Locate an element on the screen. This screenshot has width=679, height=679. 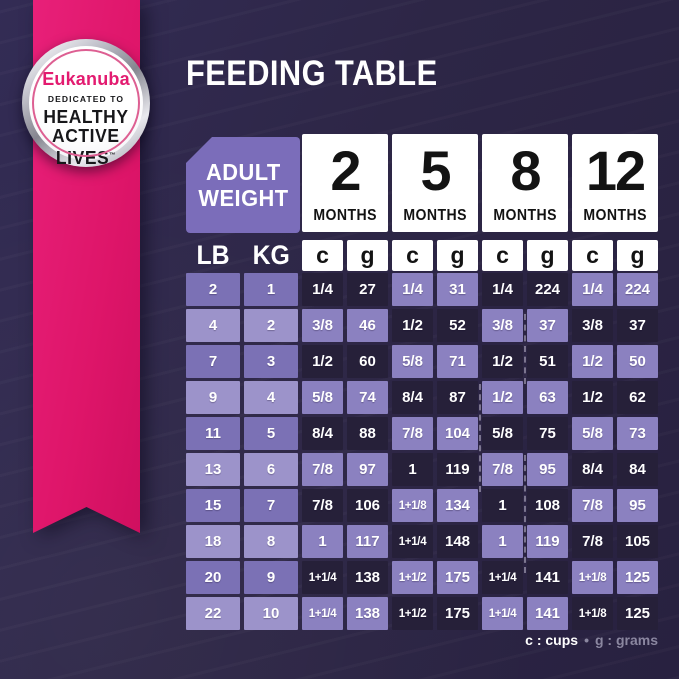
age-number: 5 is located at coordinates (435, 170).